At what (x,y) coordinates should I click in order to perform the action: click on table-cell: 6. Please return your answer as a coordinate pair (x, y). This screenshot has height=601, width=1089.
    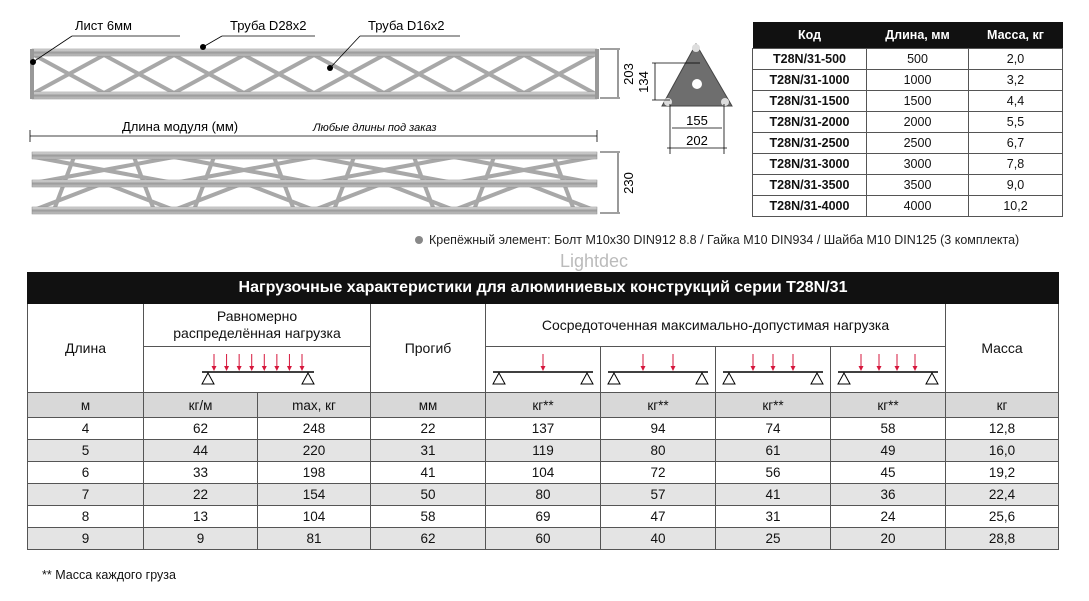
    Looking at the image, I should click on (85, 472).